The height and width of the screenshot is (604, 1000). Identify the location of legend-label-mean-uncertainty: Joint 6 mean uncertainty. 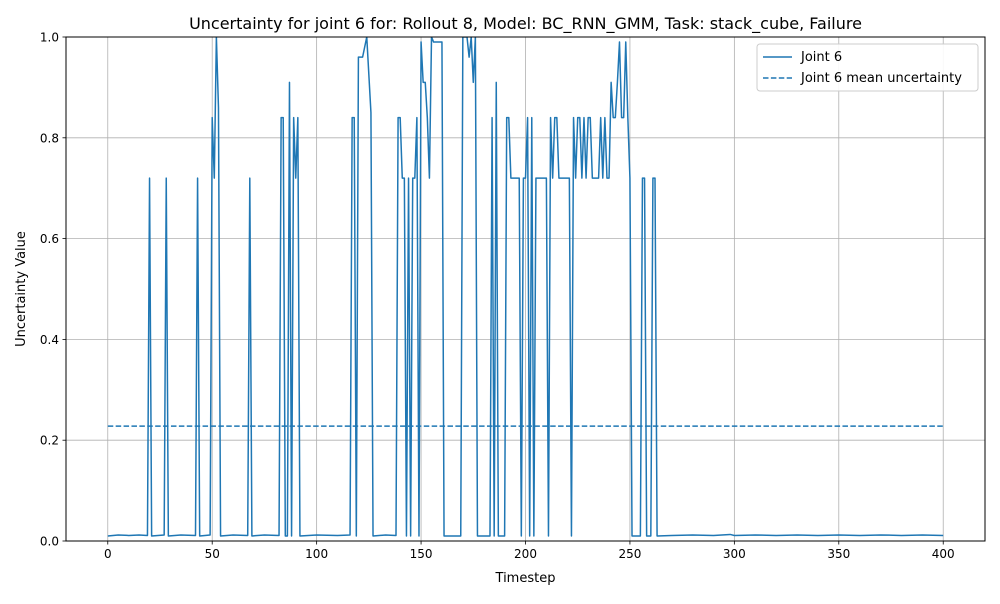
(881, 78).